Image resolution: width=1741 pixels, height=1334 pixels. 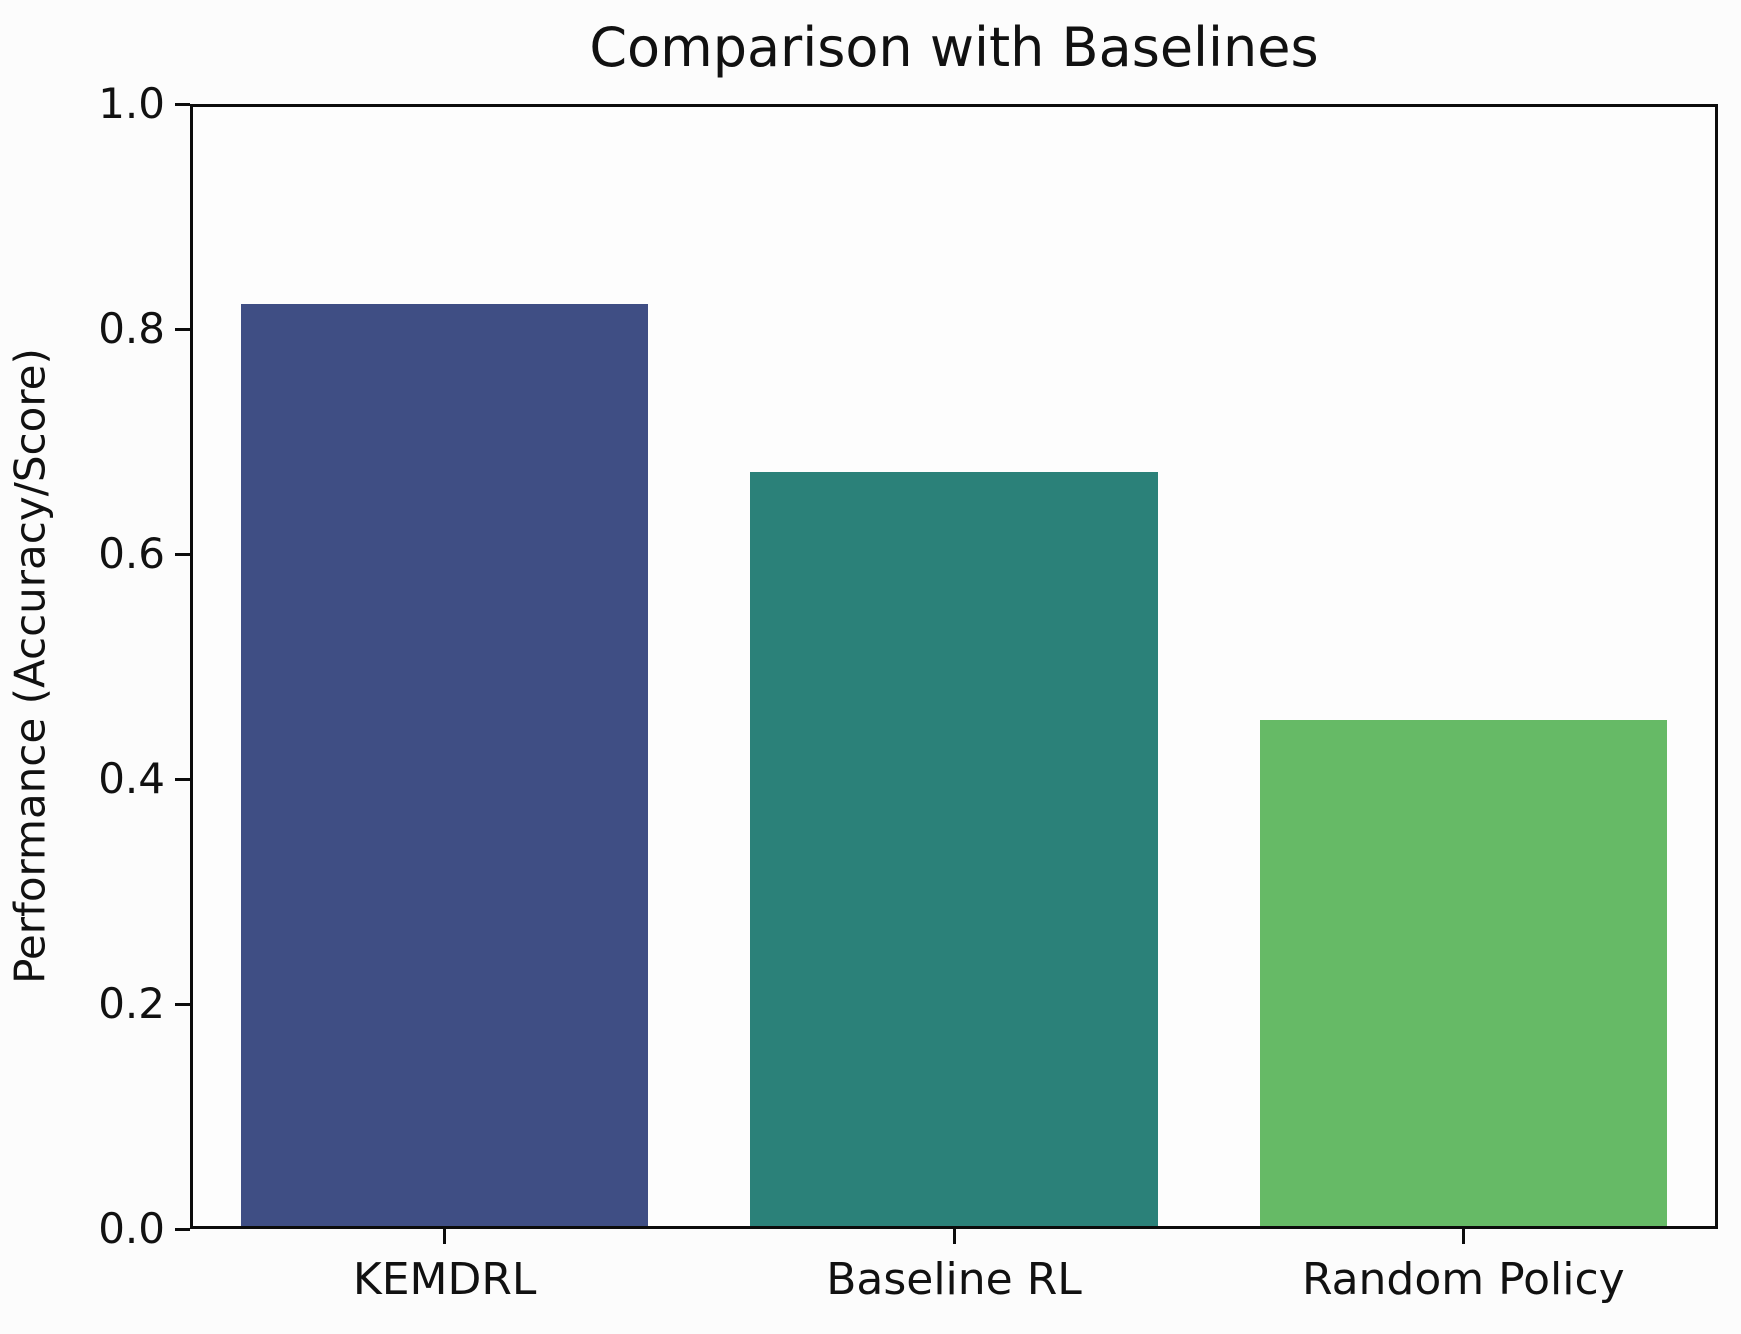 What do you see at coordinates (131, 778) in the screenshot?
I see `y-tick-label: 0.4` at bounding box center [131, 778].